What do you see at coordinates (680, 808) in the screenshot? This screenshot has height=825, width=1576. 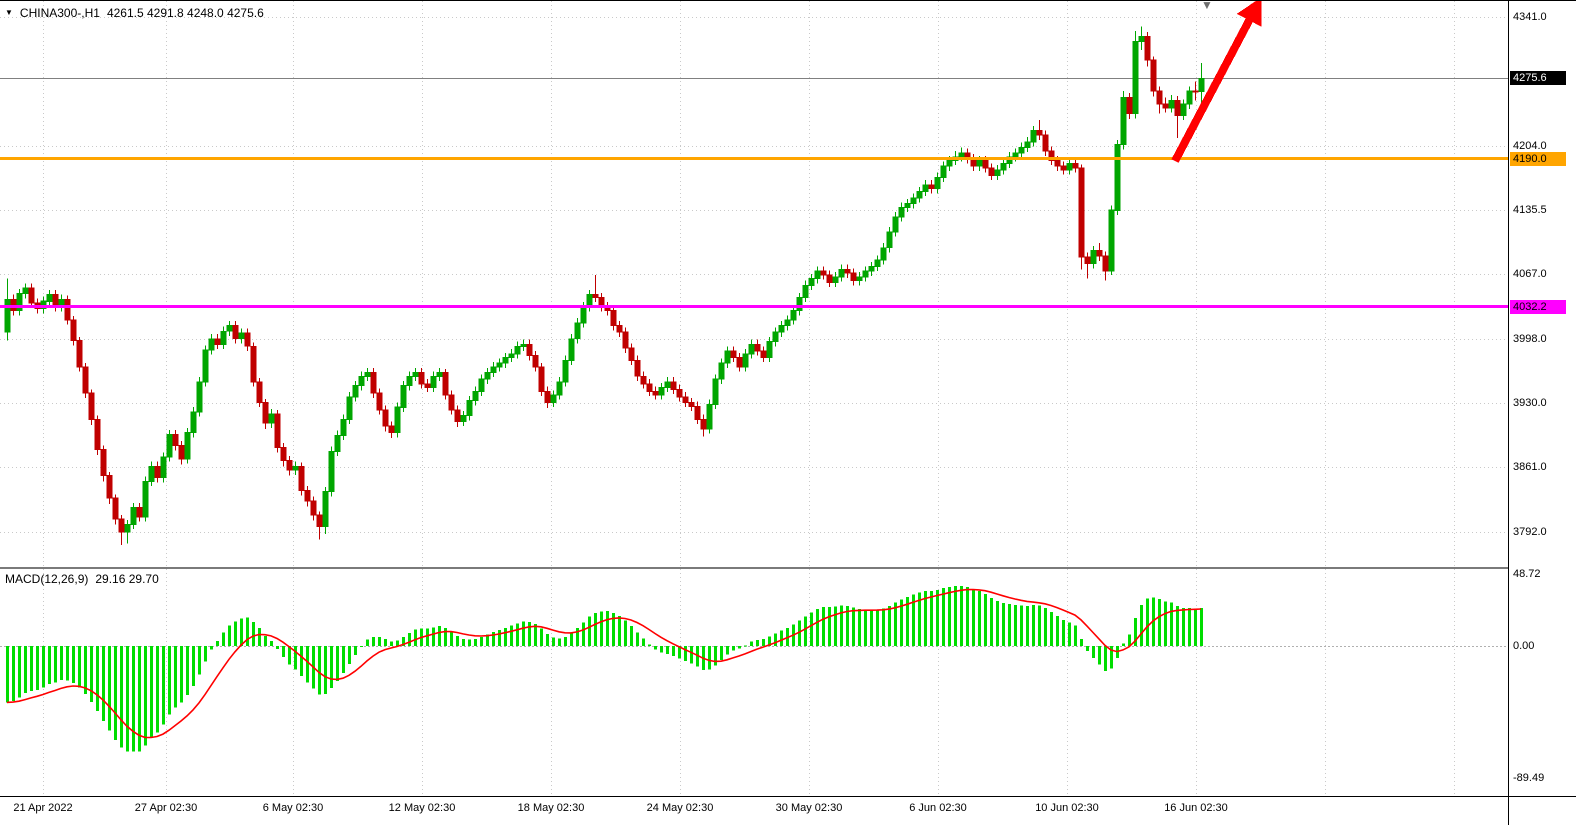 I see `time-tick: 24 May 02:30` at bounding box center [680, 808].